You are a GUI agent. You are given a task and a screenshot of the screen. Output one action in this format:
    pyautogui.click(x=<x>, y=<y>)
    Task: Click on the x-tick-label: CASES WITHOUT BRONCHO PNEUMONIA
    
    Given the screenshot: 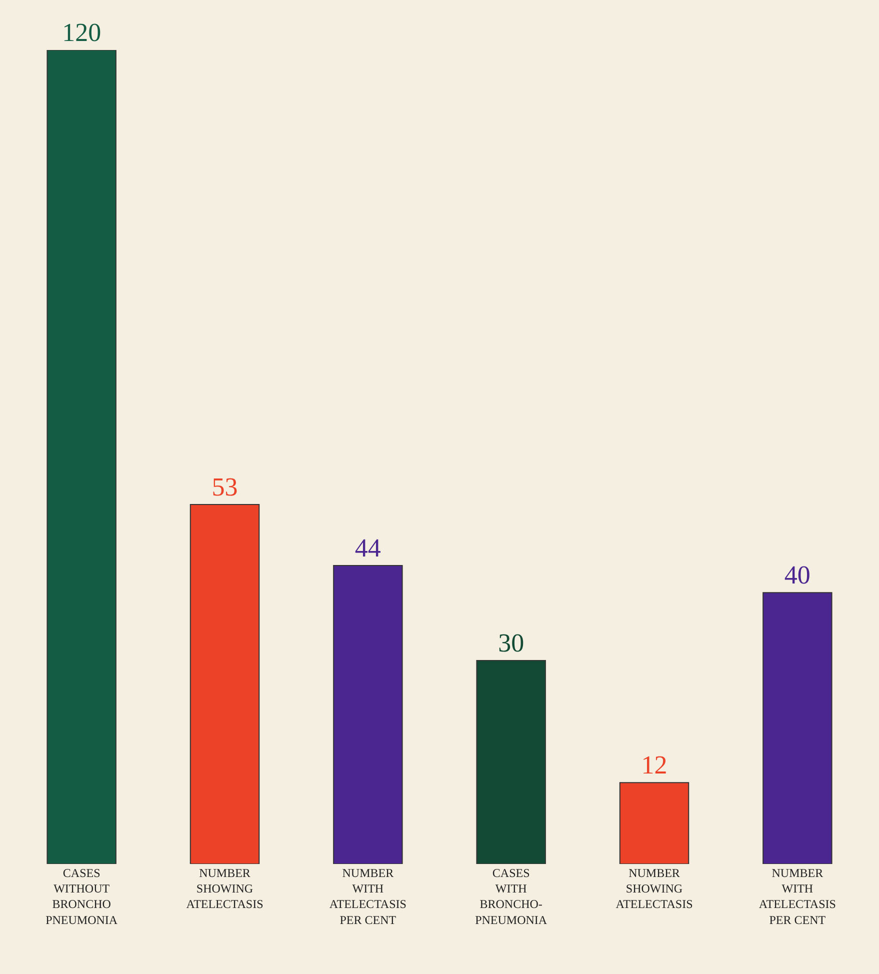 What is the action you would take?
    pyautogui.click(x=82, y=896)
    